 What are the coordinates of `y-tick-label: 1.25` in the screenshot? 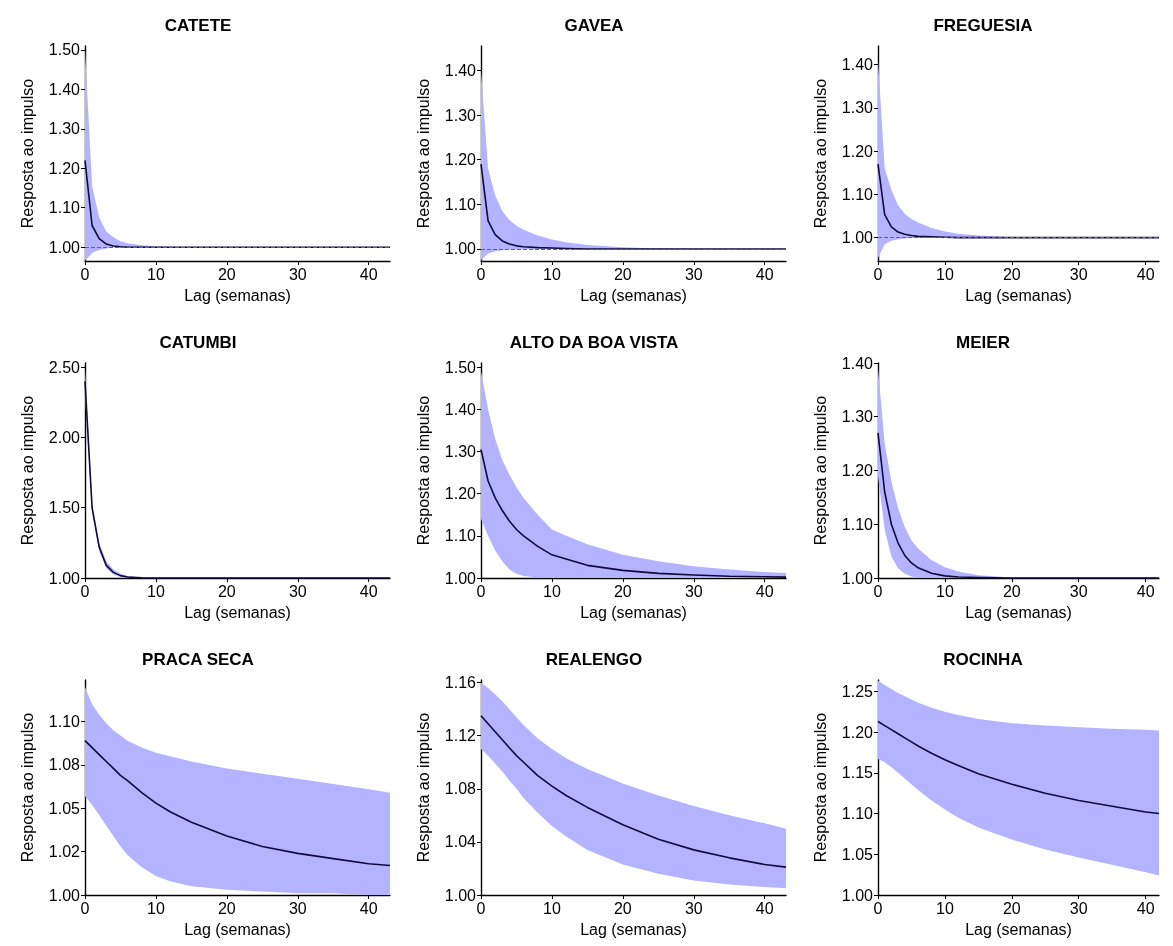 It's located at (857, 691).